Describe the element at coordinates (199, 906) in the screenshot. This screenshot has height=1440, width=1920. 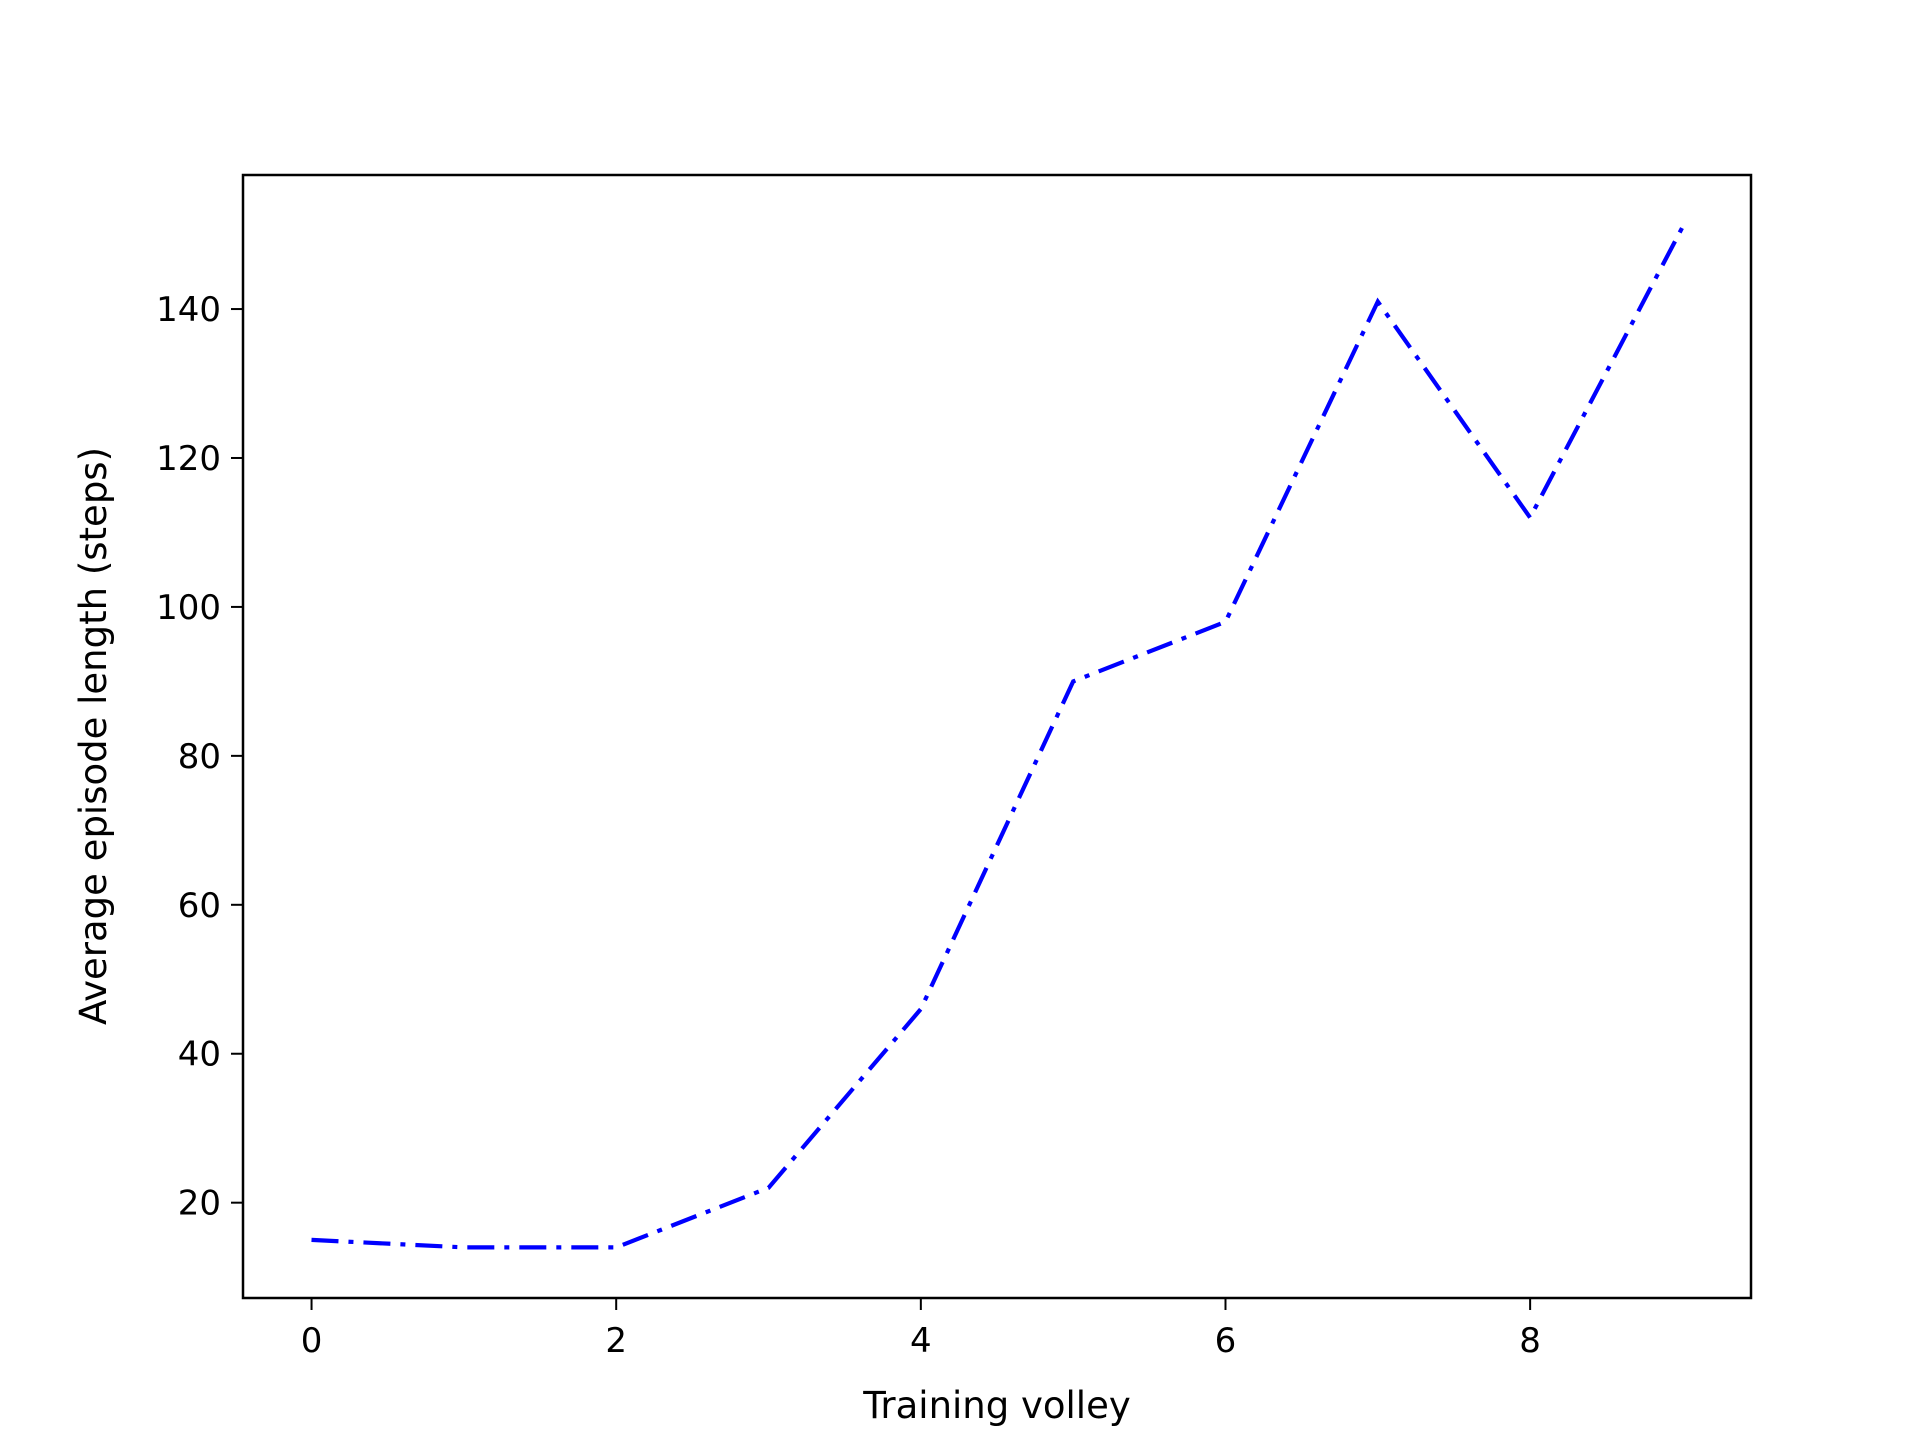
I see `y-tick-label: 60` at that location.